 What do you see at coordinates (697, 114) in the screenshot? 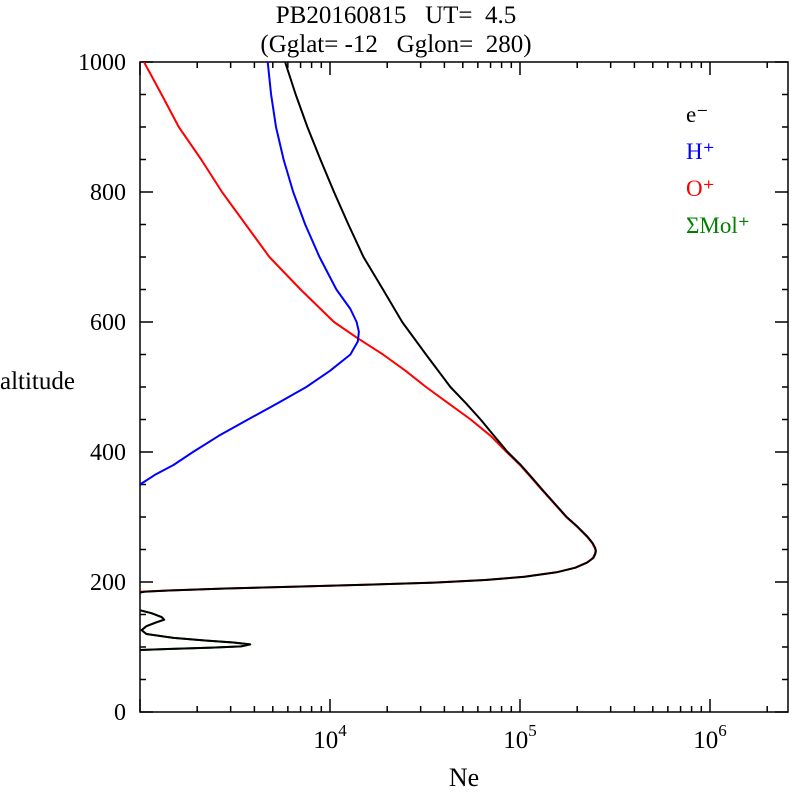
I see `legend-item-electron: e⁻` at bounding box center [697, 114].